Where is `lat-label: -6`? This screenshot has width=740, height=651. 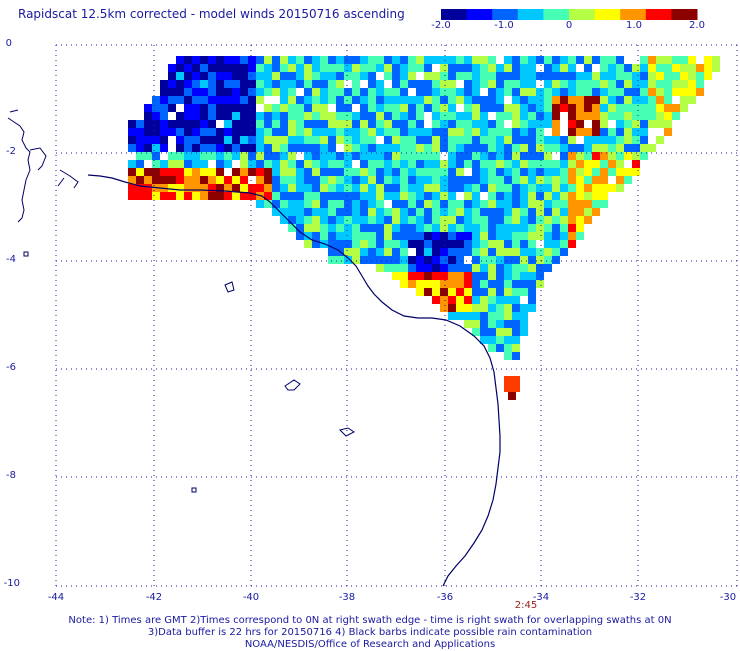 lat-label: -6 is located at coordinates (11, 367).